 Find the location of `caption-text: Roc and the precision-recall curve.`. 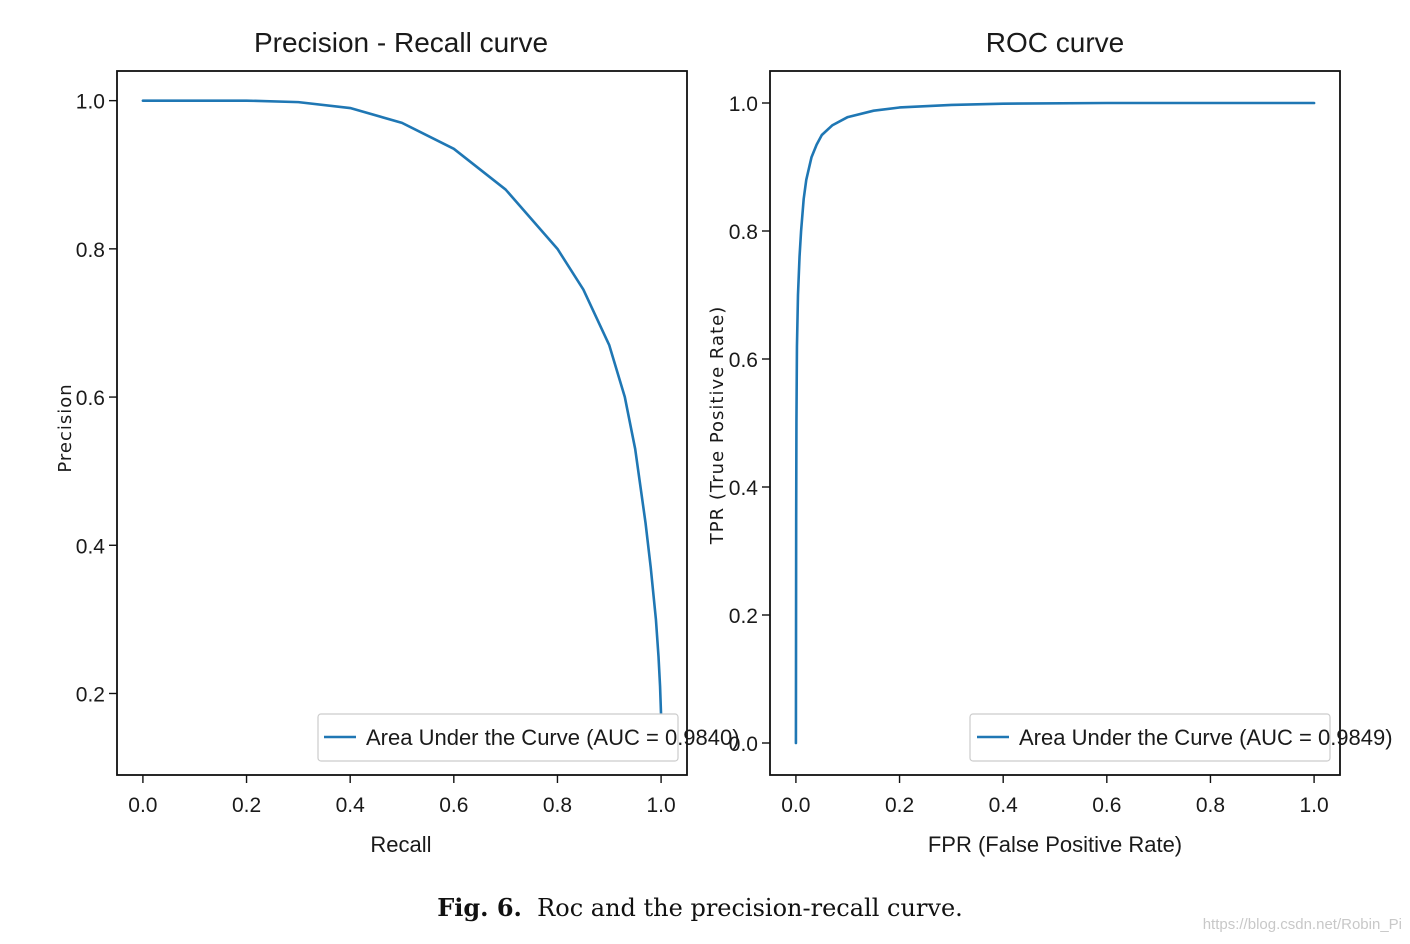

caption-text: Roc and the precision-recall curve. is located at coordinates (750, 908).